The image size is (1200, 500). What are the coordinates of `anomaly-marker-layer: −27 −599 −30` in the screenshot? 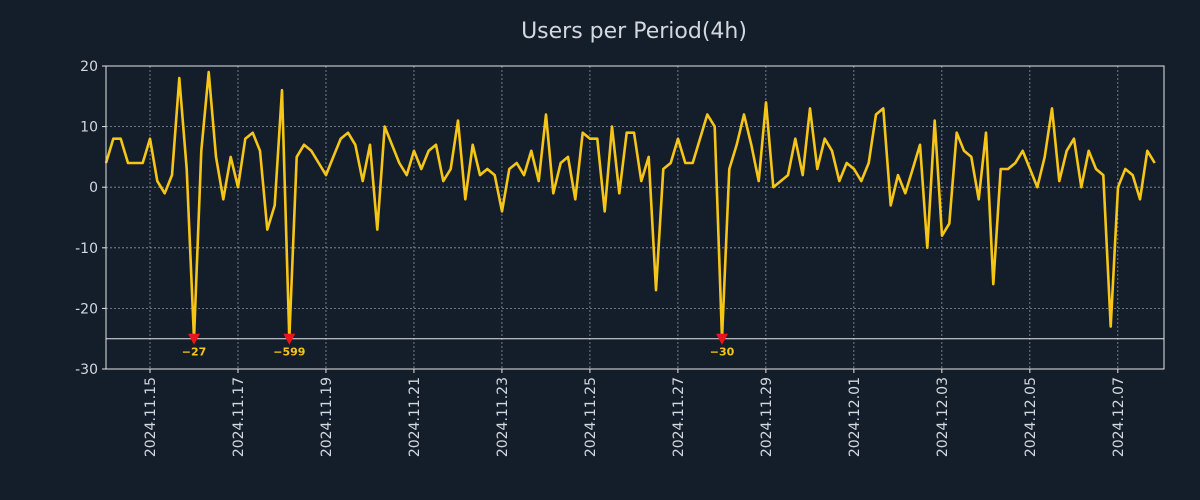 It's located at (458, 346).